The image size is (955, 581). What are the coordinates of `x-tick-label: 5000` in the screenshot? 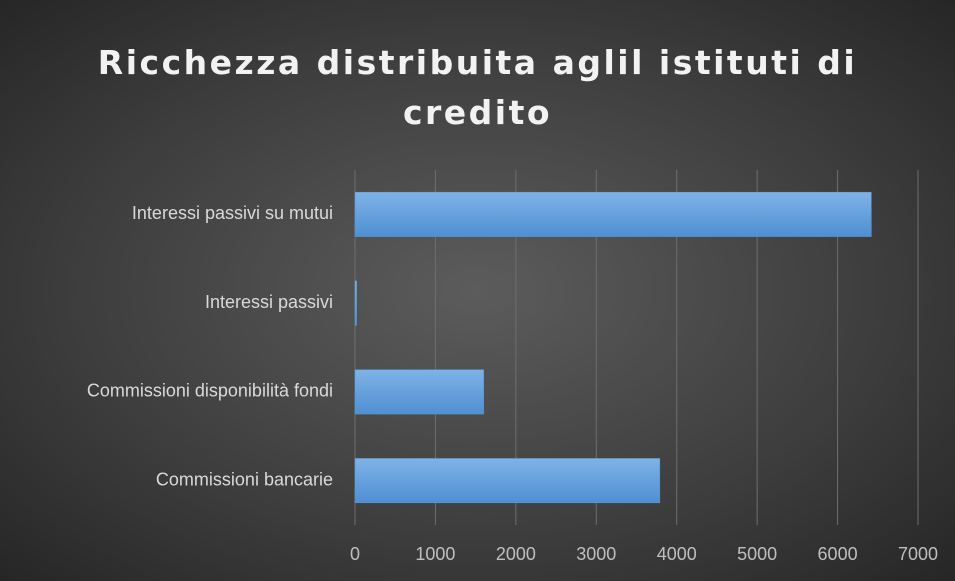 It's located at (757, 554).